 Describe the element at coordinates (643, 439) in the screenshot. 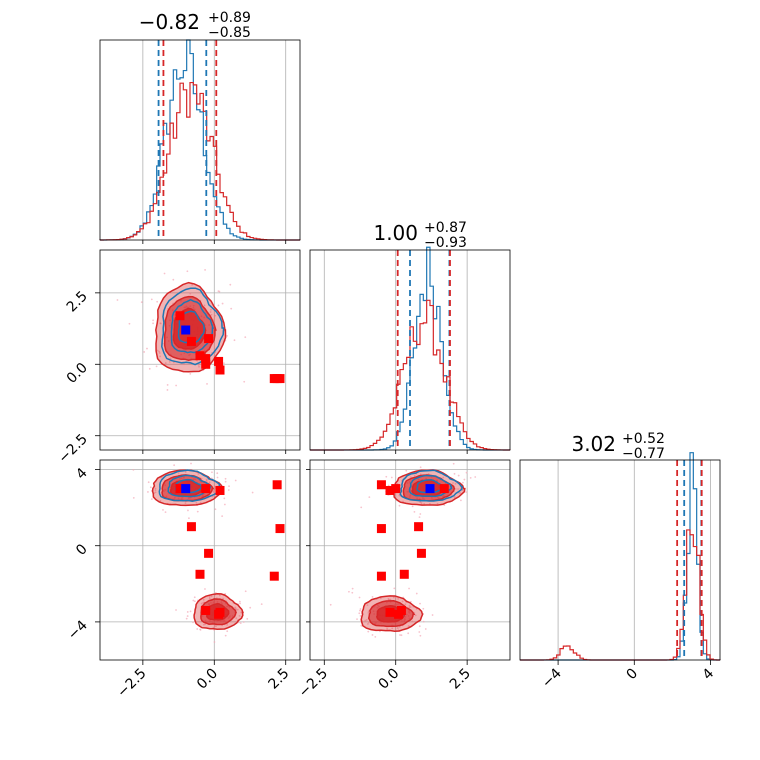

I see `title-3-sup: +0.52` at that location.